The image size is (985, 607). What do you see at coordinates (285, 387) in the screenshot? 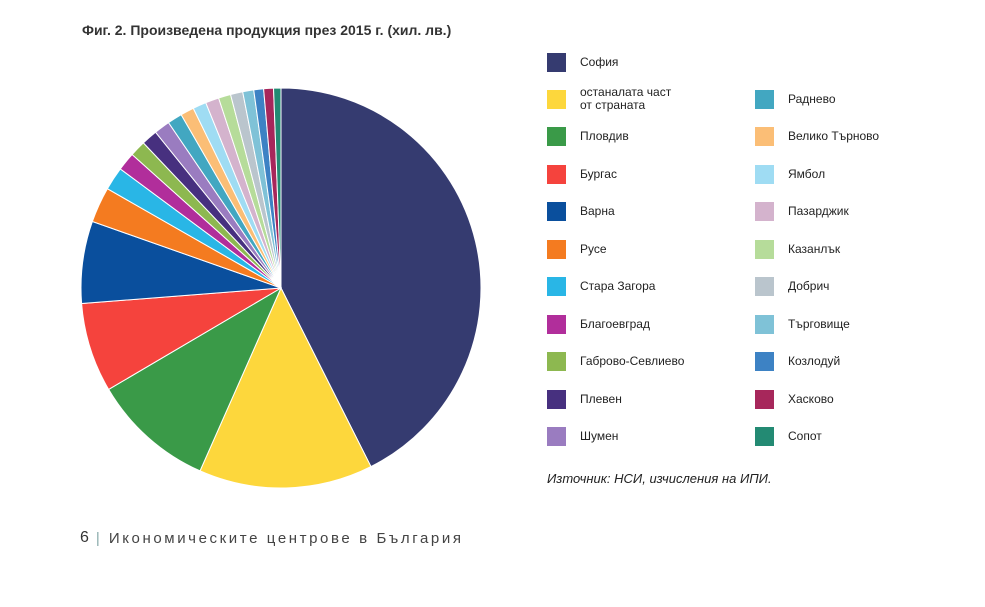
I see `pie-slice-останалата-част-от-страната` at bounding box center [285, 387].